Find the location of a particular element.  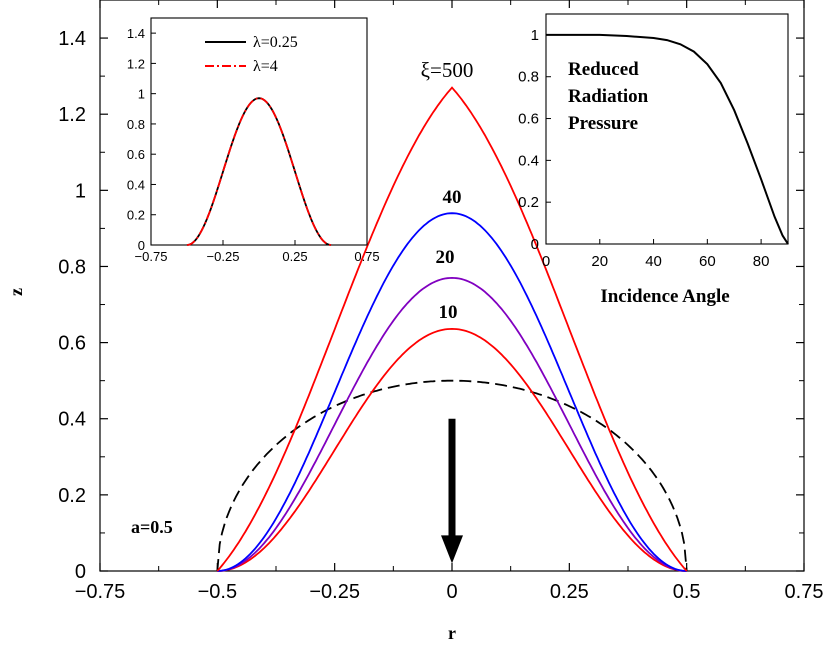

left-inset-y-tick-label: 1.2 is located at coordinates (136, 63).